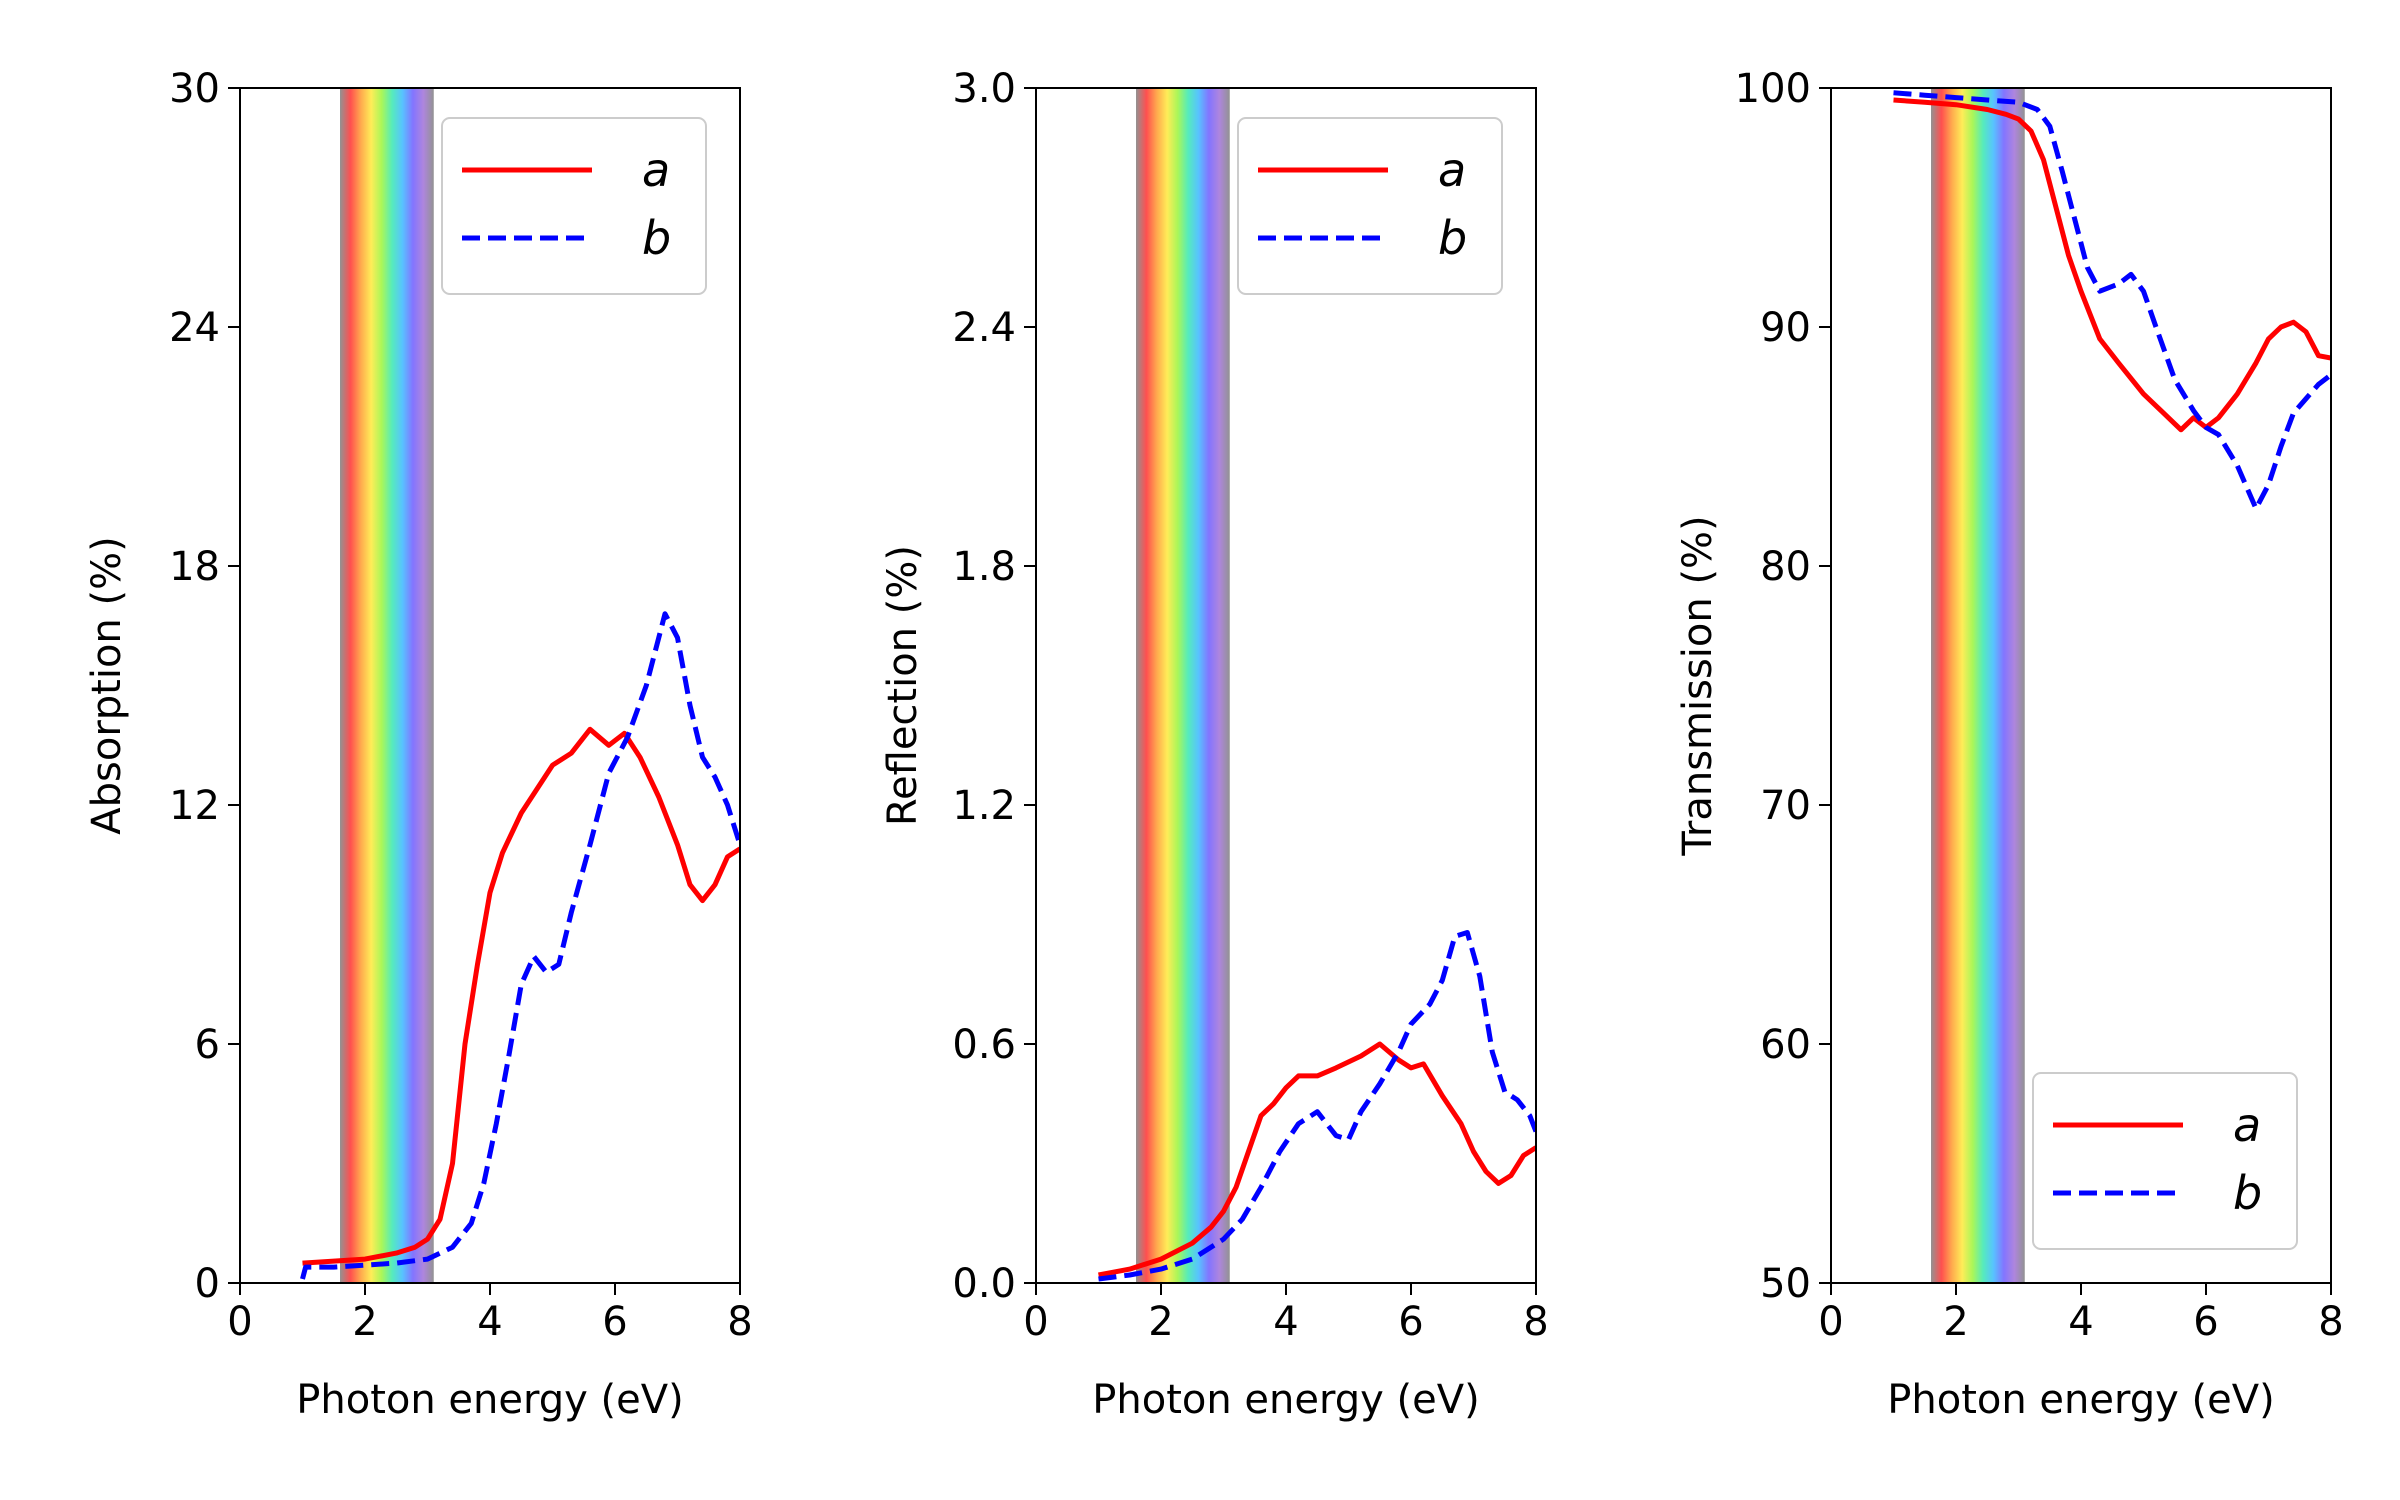 The width and height of the screenshot is (2400, 1500). What do you see at coordinates (1773, 89) in the screenshot?
I see `y-tick-label: 100` at bounding box center [1773, 89].